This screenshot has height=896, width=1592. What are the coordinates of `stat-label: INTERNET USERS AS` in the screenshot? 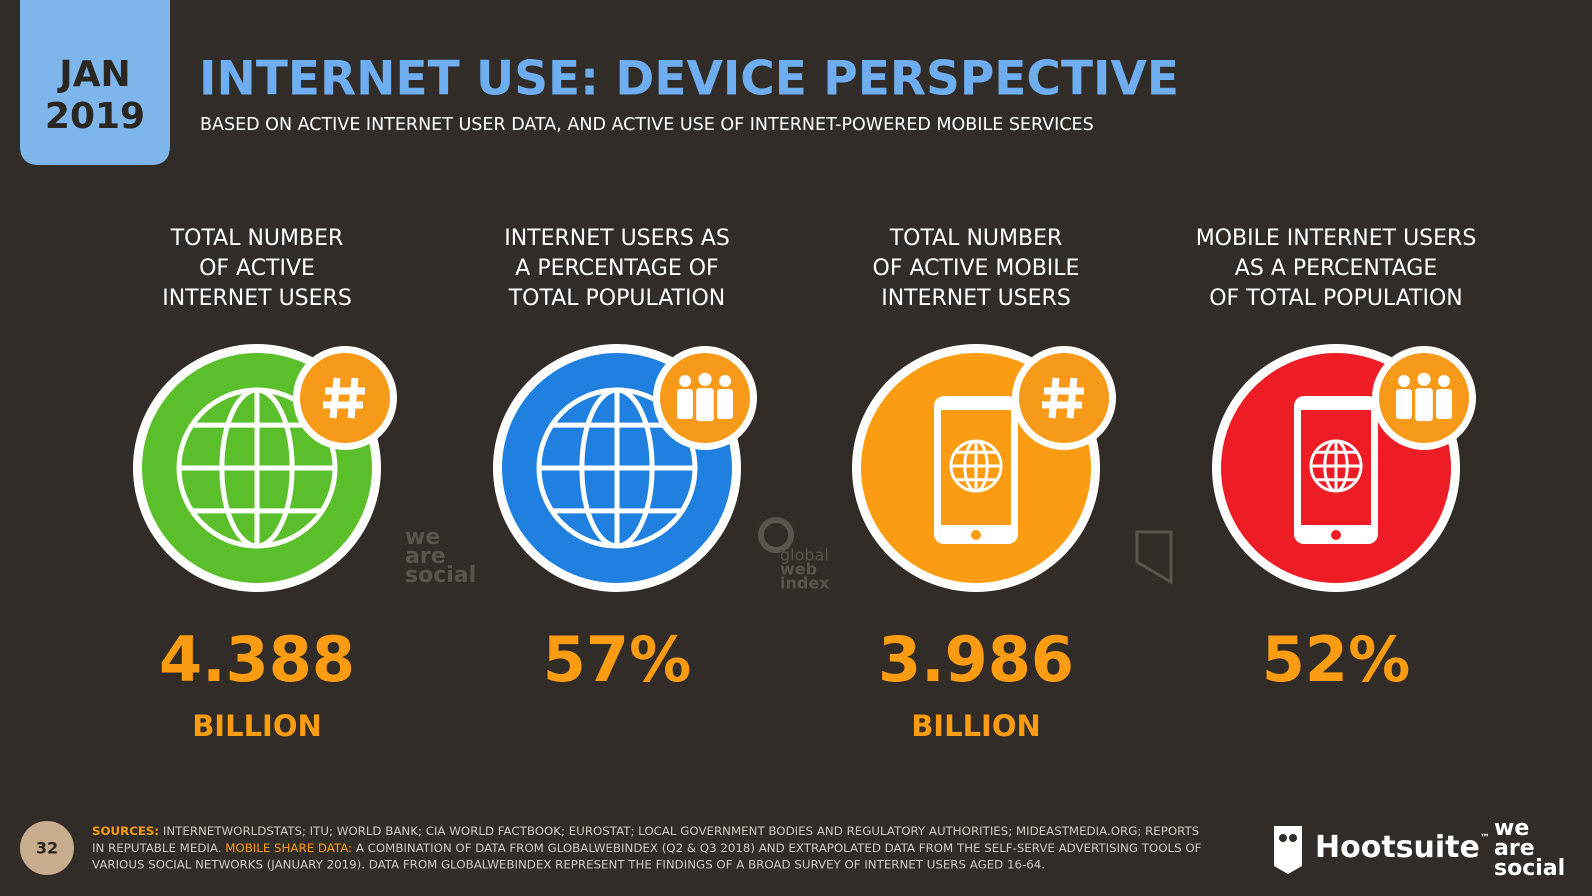 It's located at (617, 238).